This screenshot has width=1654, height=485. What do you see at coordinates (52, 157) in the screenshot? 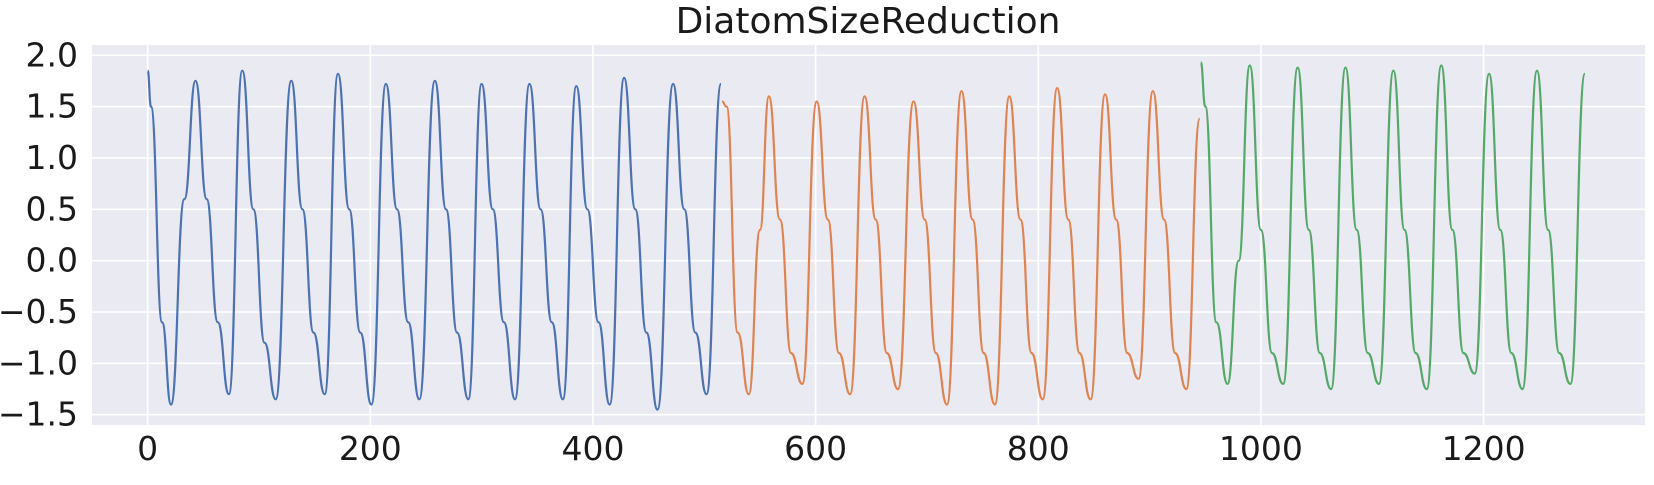
I see `y-tick-label: 1.0` at bounding box center [52, 157].